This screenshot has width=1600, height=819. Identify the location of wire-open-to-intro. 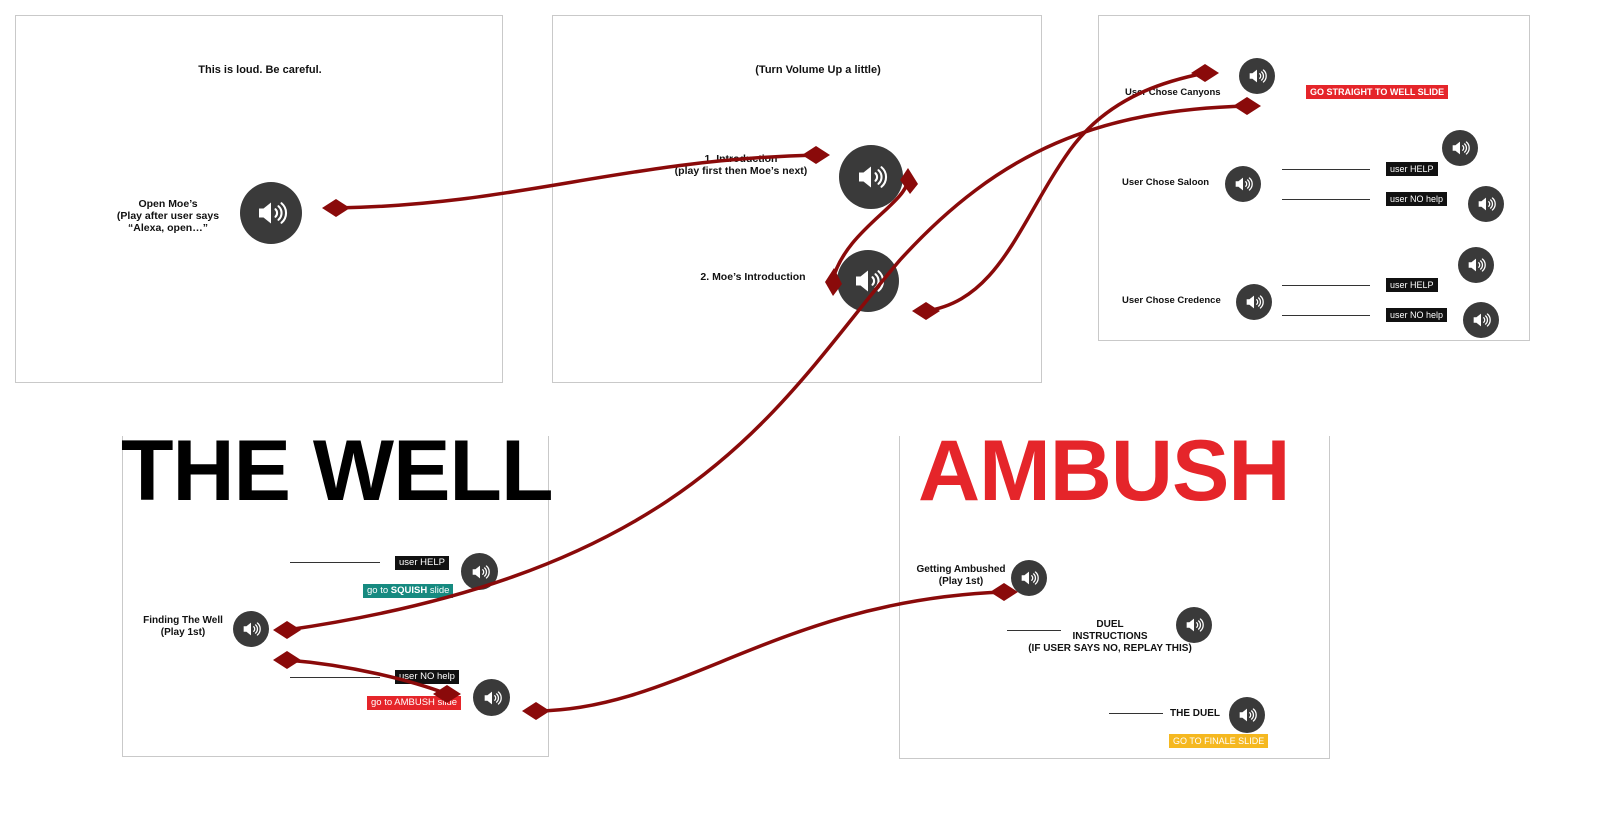
(576, 181).